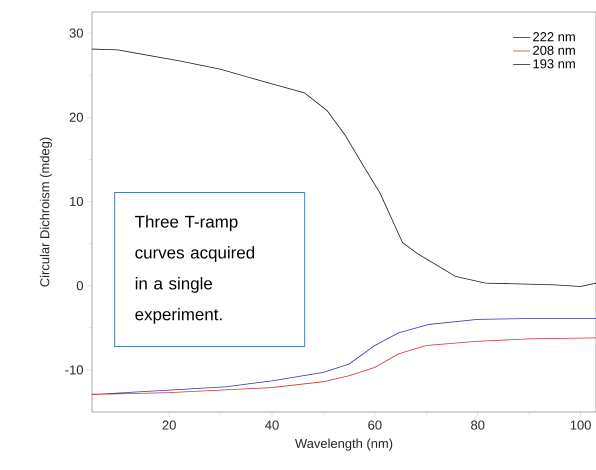 The height and width of the screenshot is (470, 596). Describe the element at coordinates (169, 425) in the screenshot. I see `x-tick-label: 20` at that location.